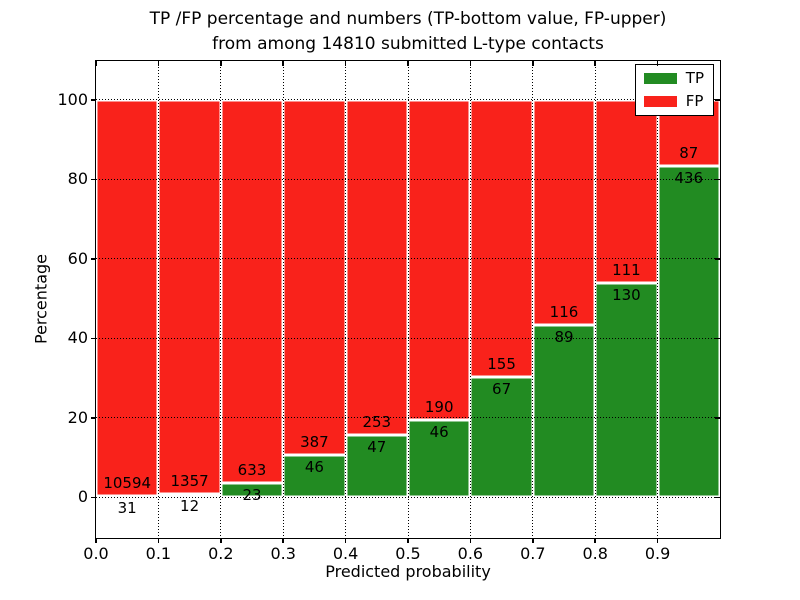 The height and width of the screenshot is (600, 800). I want to click on y-tick-label: 0, so click(82, 497).